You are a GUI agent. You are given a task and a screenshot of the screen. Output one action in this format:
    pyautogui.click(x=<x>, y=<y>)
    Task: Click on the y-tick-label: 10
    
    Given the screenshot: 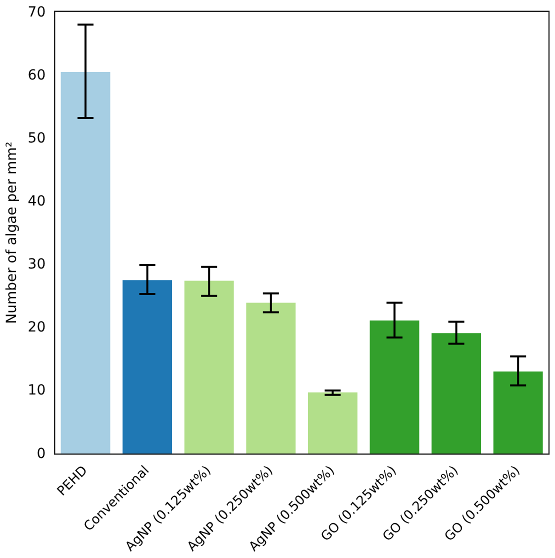 What is the action you would take?
    pyautogui.click(x=37, y=390)
    